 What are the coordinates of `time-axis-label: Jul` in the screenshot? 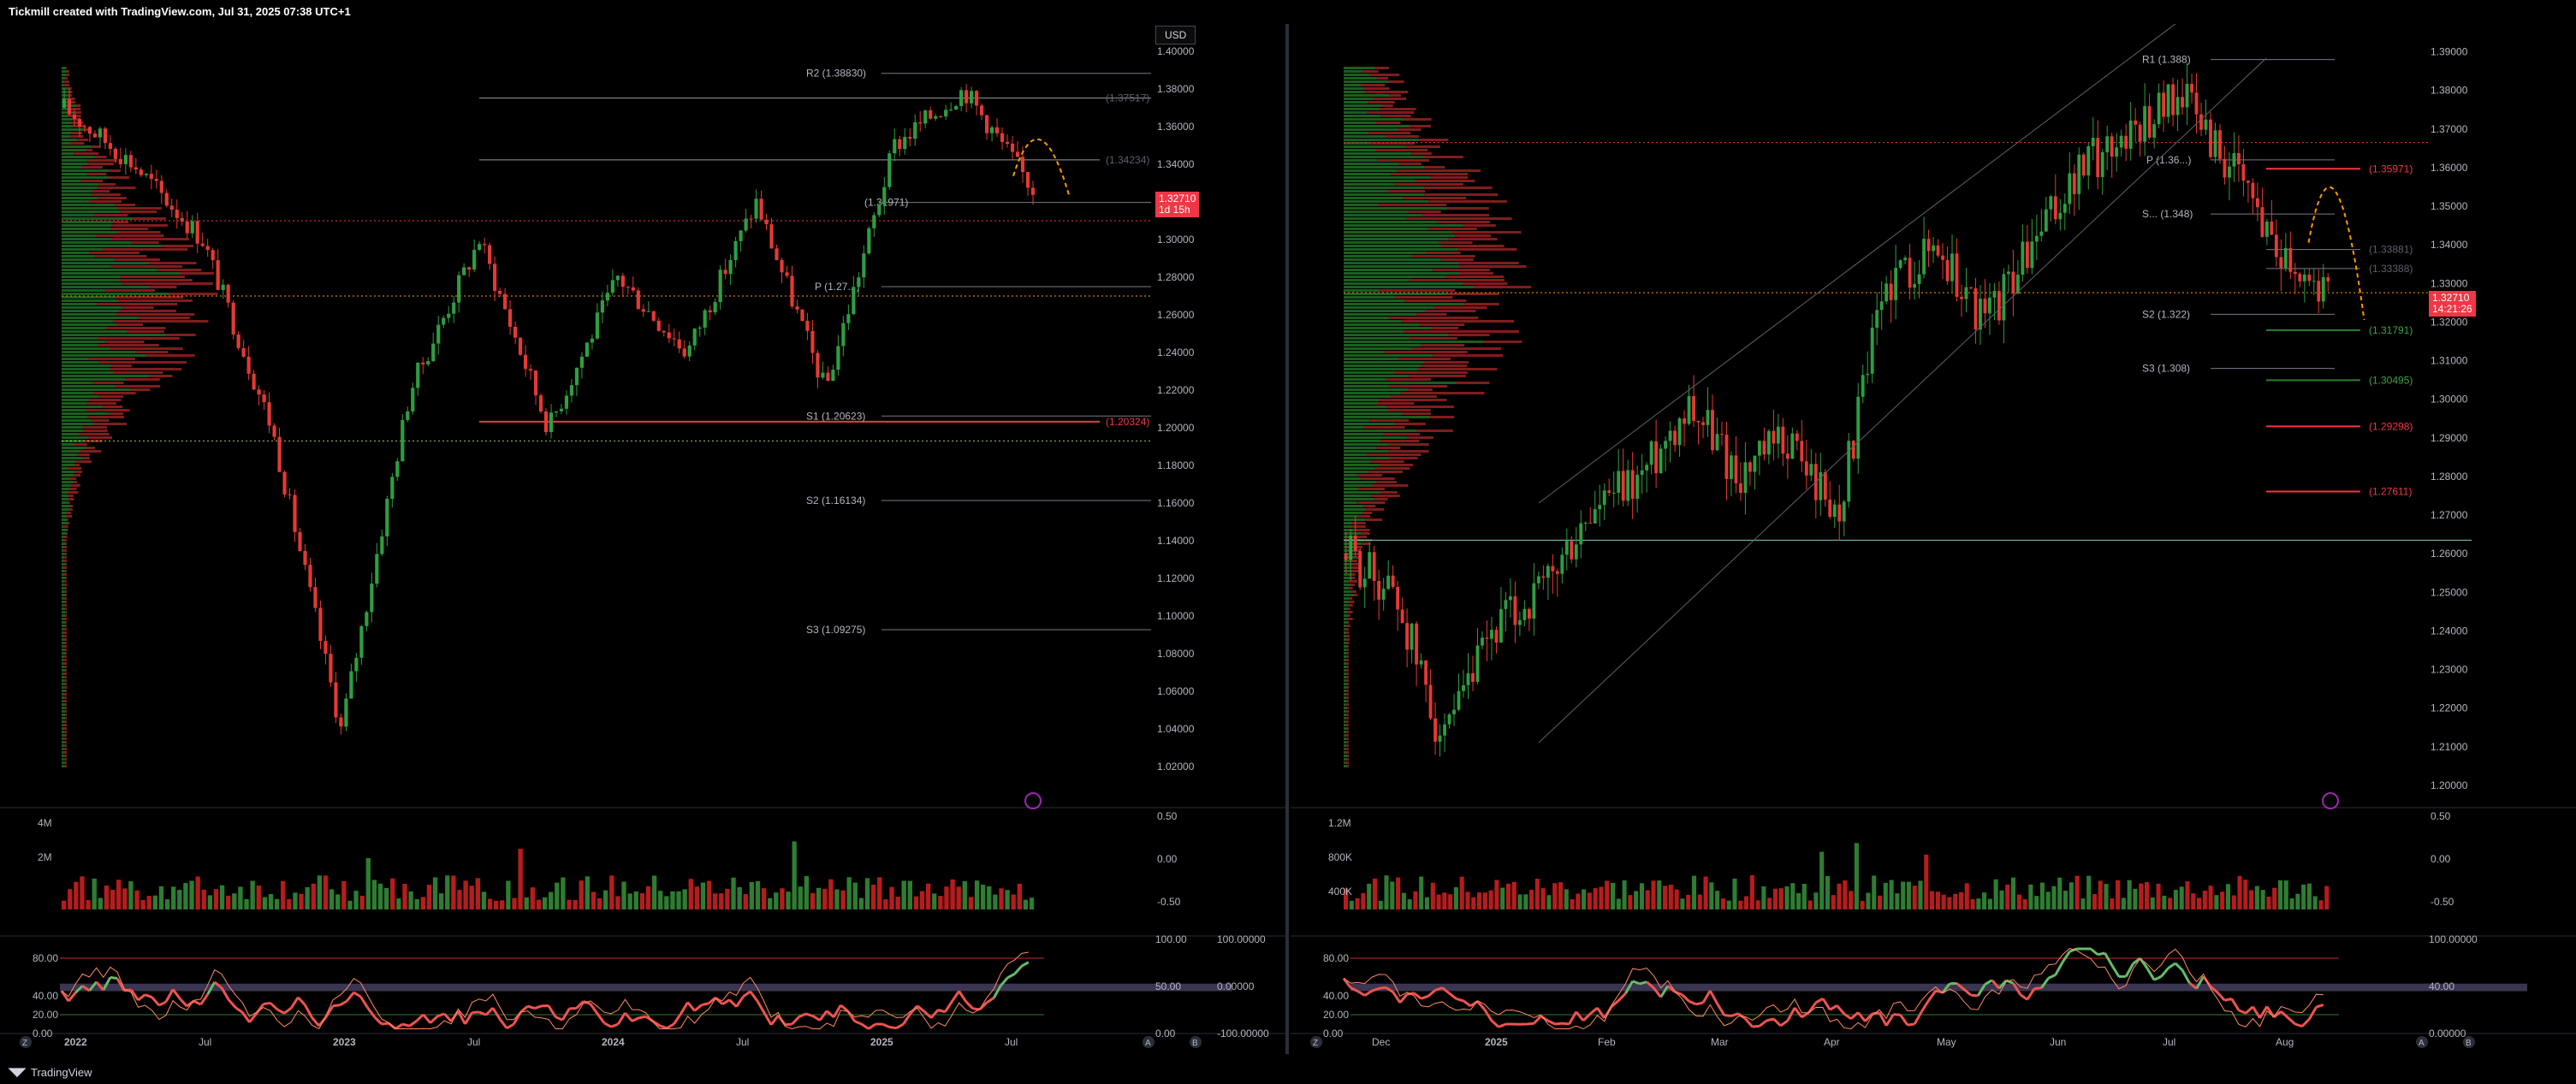 It's located at (1011, 1042).